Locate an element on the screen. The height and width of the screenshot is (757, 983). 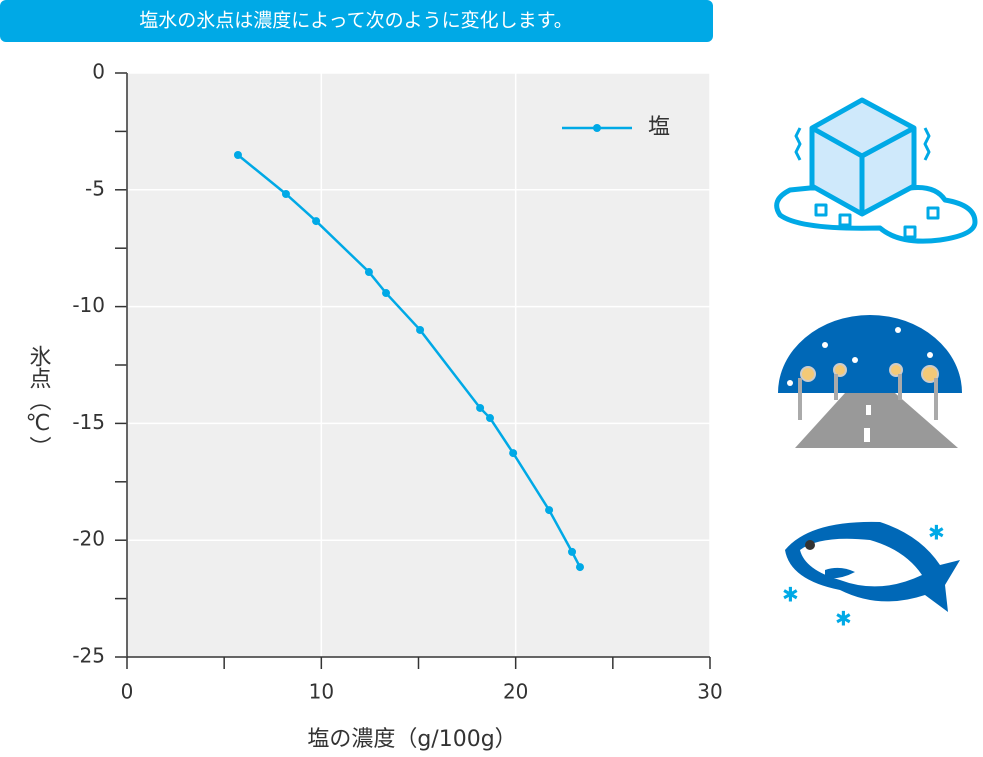
title-banner is located at coordinates (356, 21).